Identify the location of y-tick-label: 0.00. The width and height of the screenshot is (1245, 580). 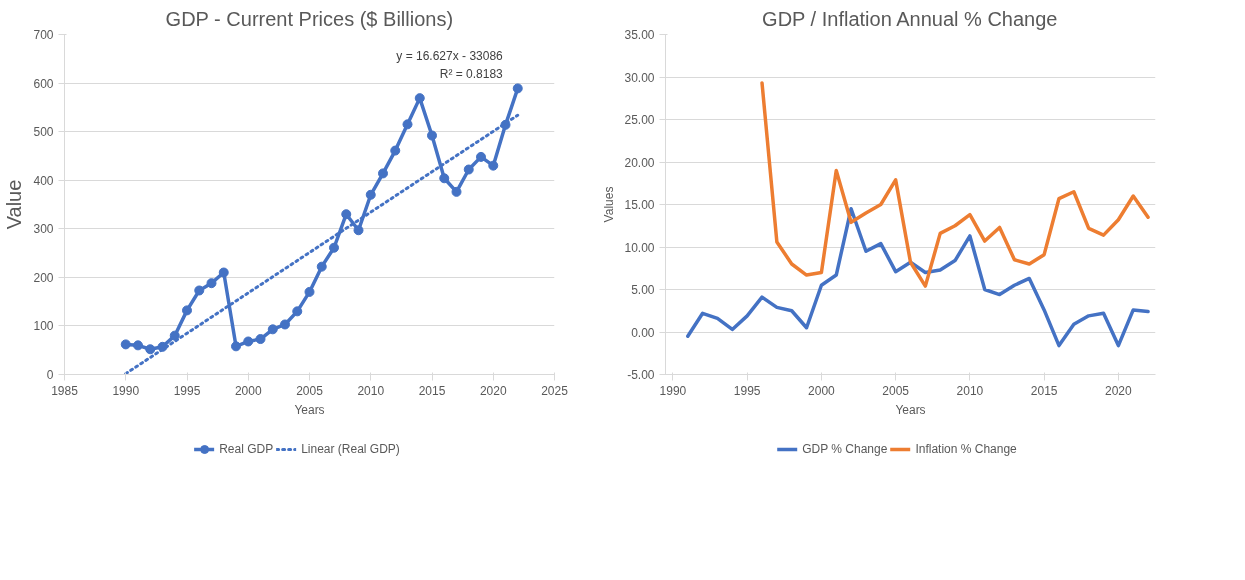
(643, 332).